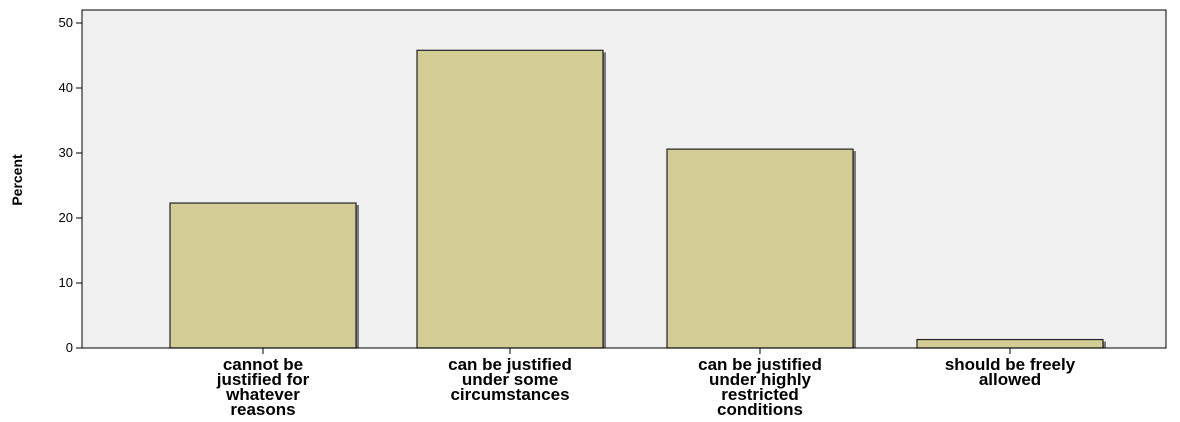 The height and width of the screenshot is (422, 1180). Describe the element at coordinates (262, 409) in the screenshot. I see `x-tick-label-line: reasons` at that location.